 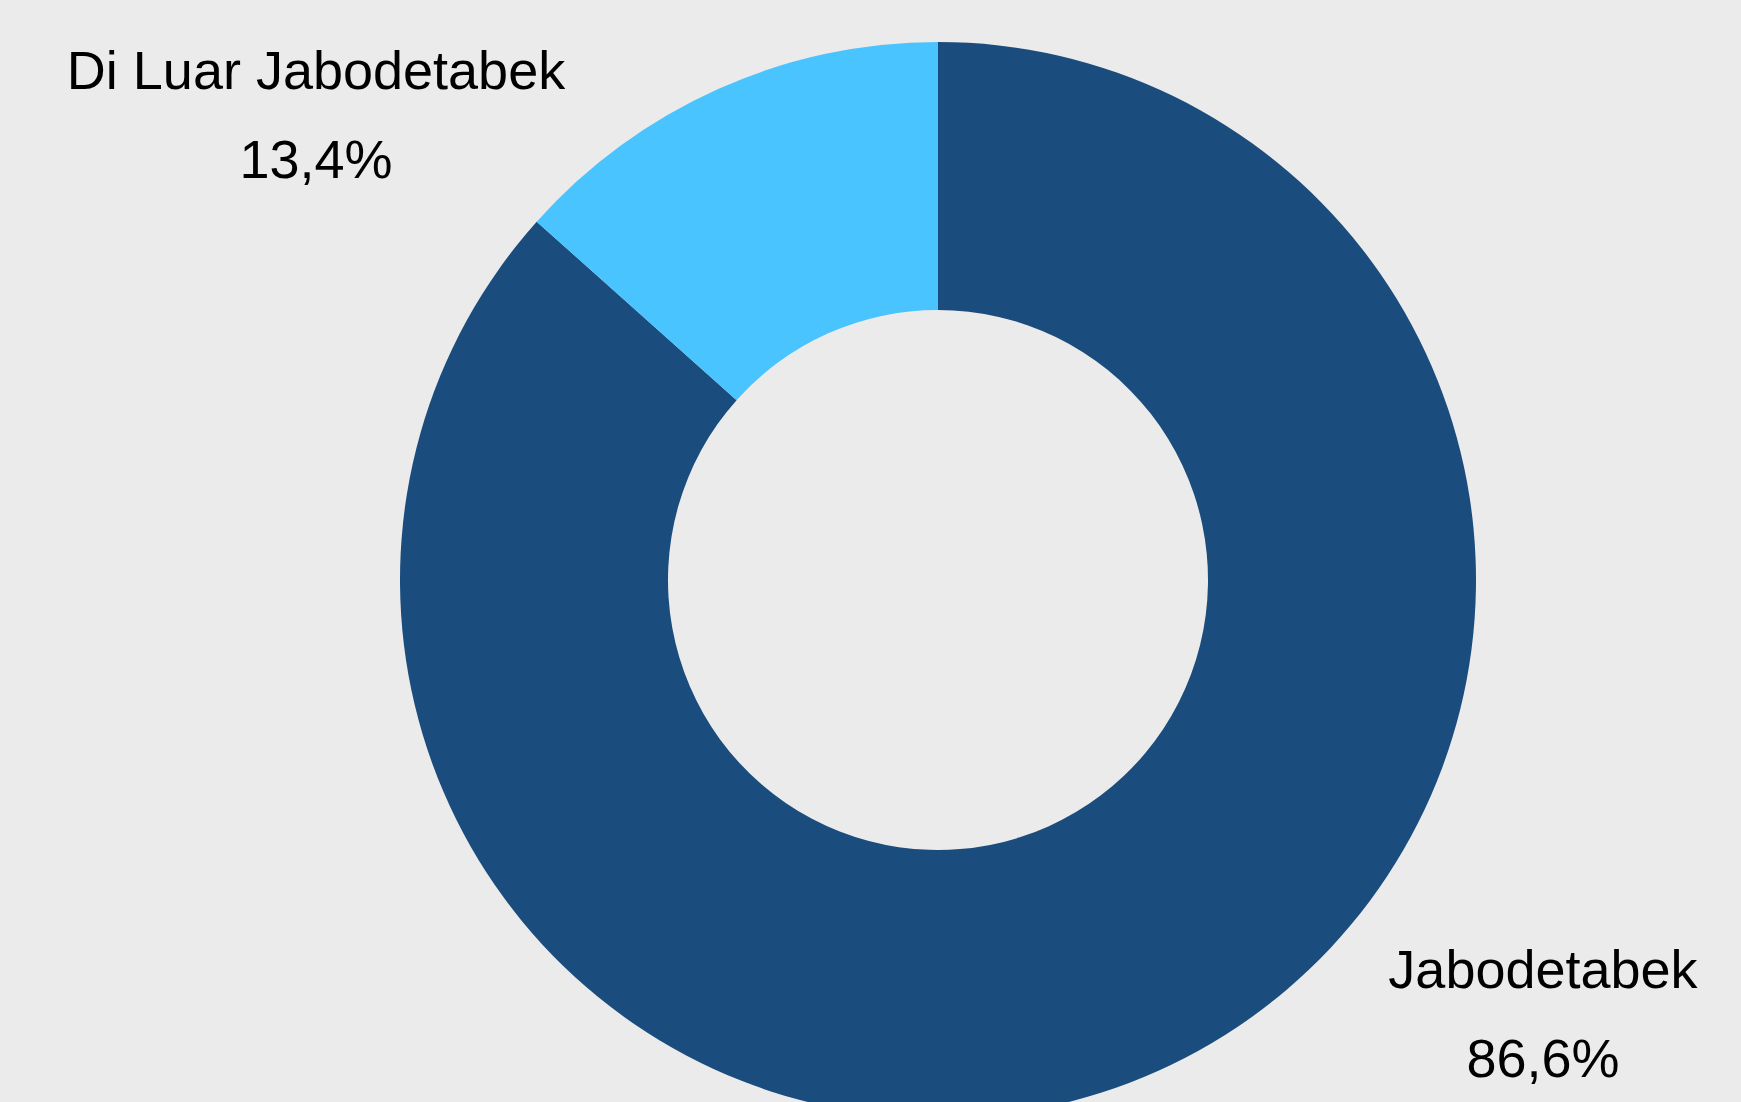 What do you see at coordinates (316, 159) in the screenshot?
I see `data-label: 13,4%` at bounding box center [316, 159].